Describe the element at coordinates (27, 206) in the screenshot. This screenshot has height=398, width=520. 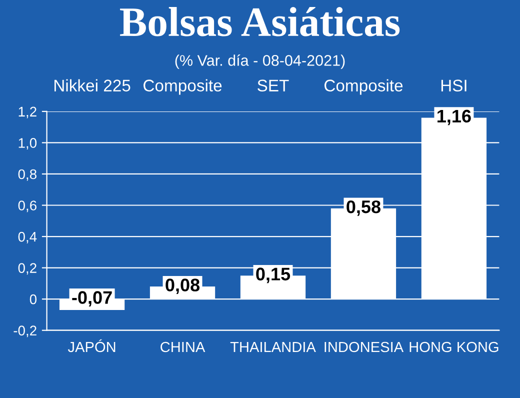
I see `y-tick-label: 0,6` at that location.